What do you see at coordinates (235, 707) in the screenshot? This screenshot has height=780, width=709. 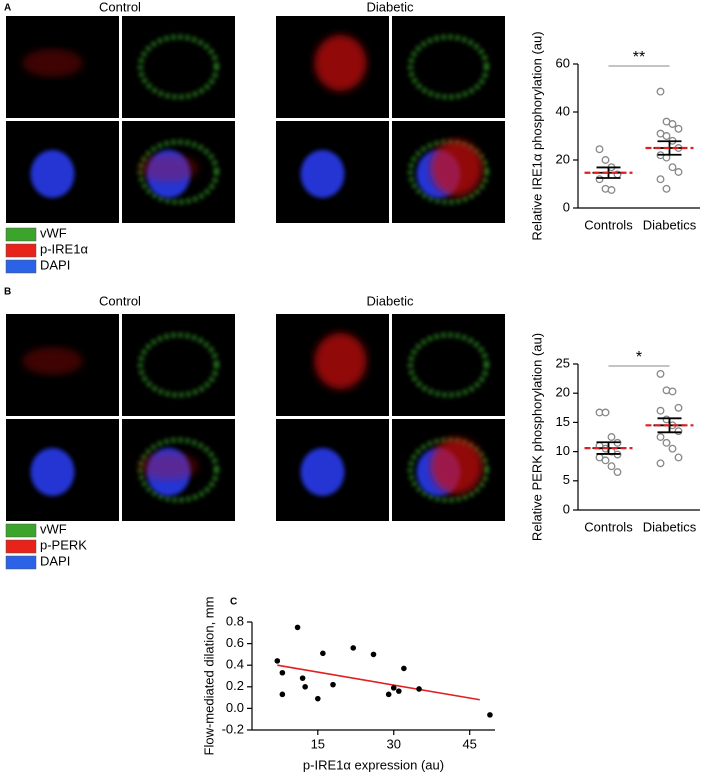 I see `y-tick-label: 0.0` at bounding box center [235, 707].